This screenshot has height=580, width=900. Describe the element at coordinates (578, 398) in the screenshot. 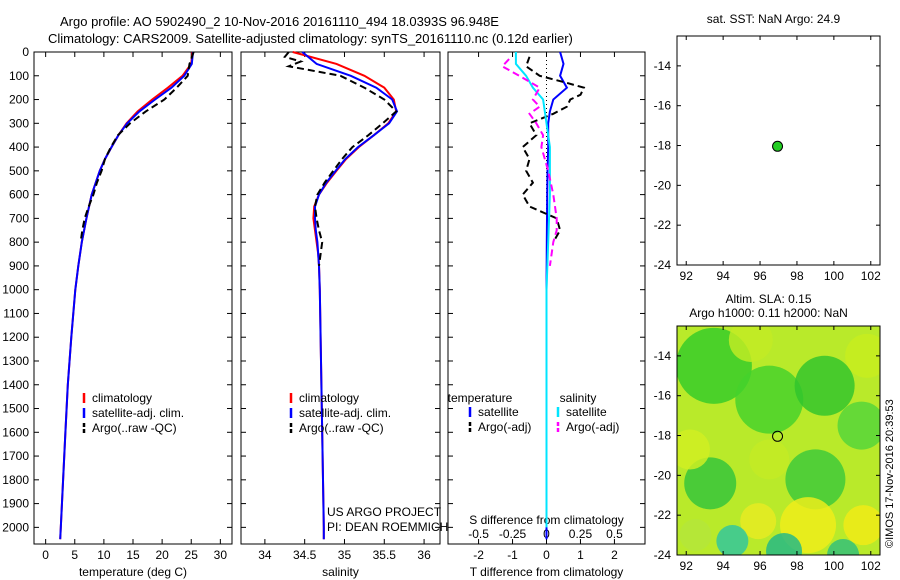

I see `difference-legend-header-sal: salinity` at that location.